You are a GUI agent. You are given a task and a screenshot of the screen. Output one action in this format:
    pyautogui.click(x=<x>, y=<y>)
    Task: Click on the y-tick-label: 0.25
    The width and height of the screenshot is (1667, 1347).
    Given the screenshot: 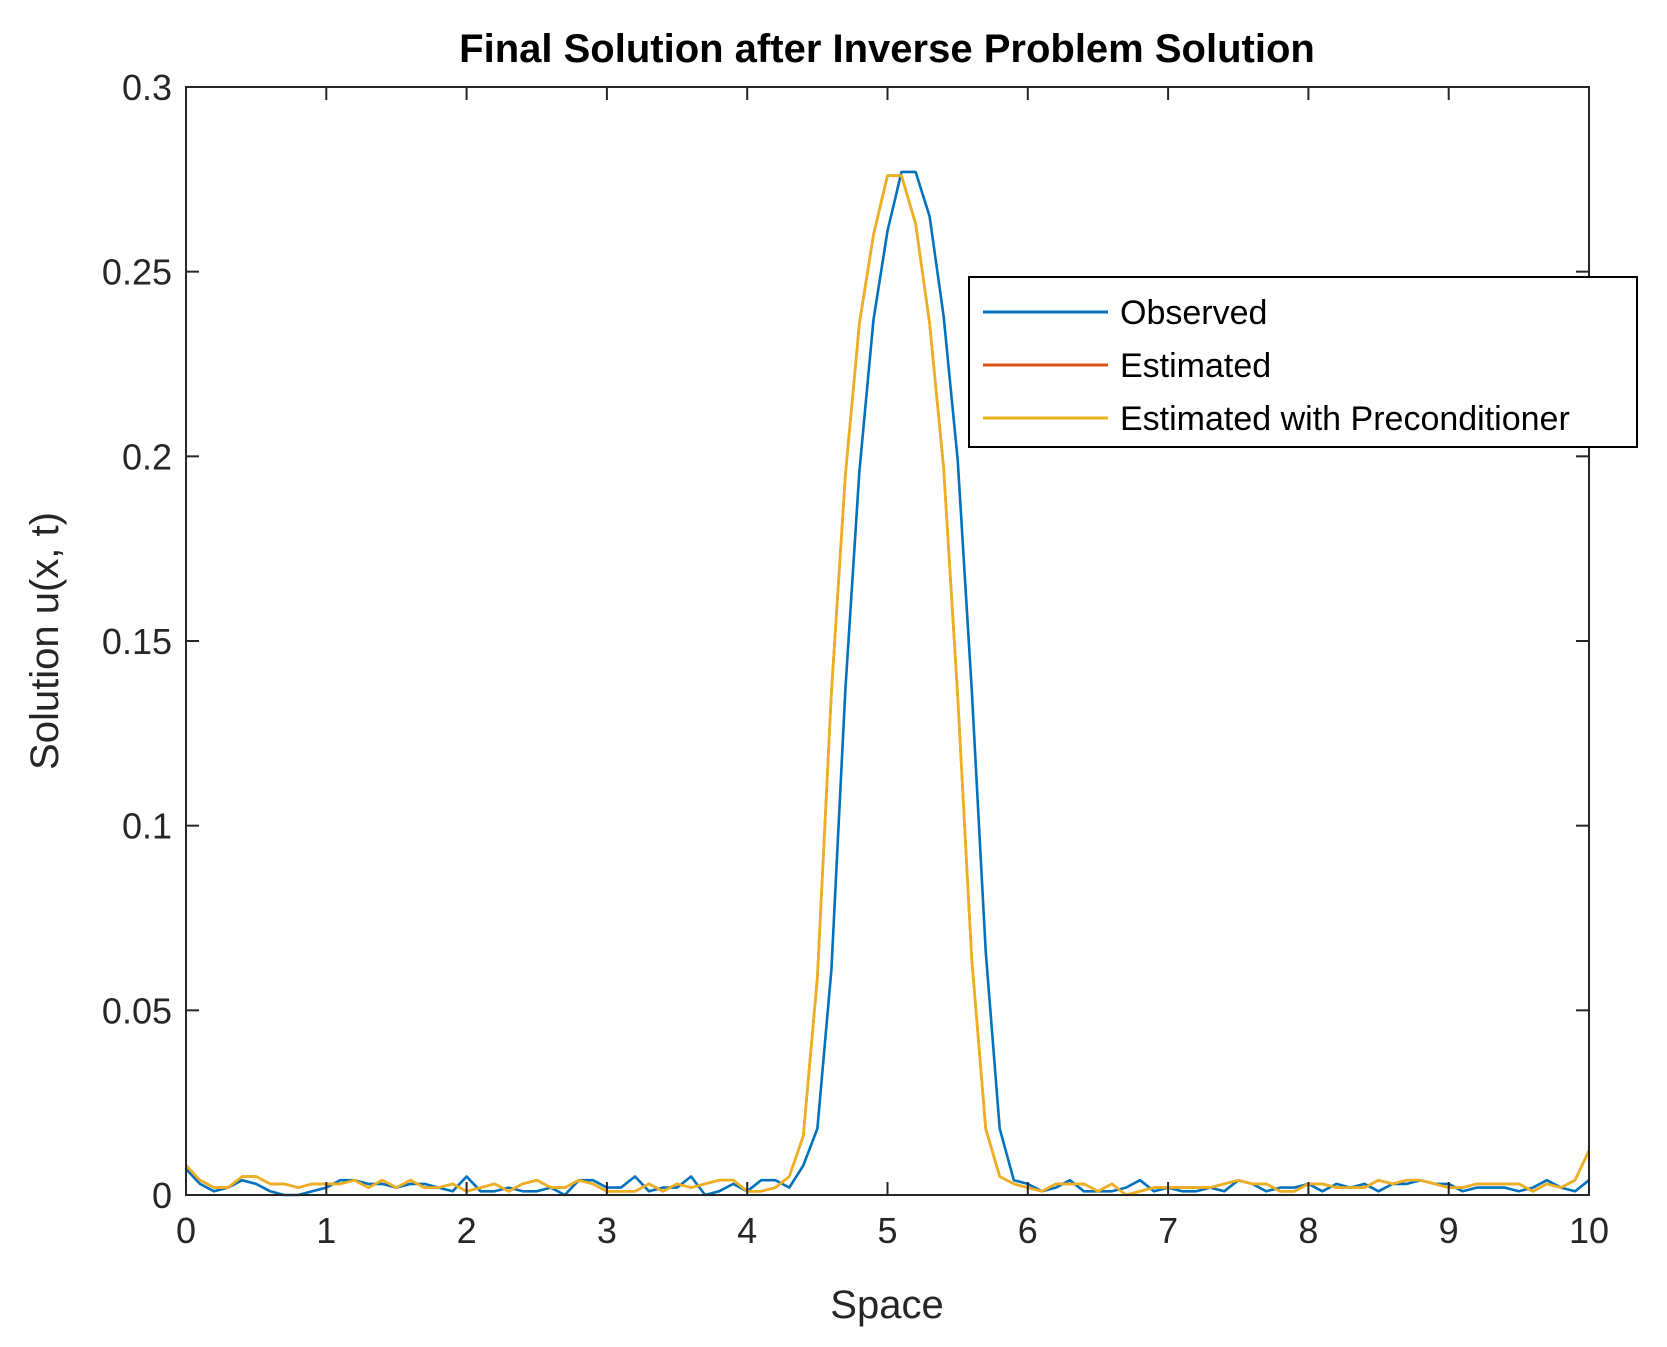 What is the action you would take?
    pyautogui.click(x=137, y=272)
    